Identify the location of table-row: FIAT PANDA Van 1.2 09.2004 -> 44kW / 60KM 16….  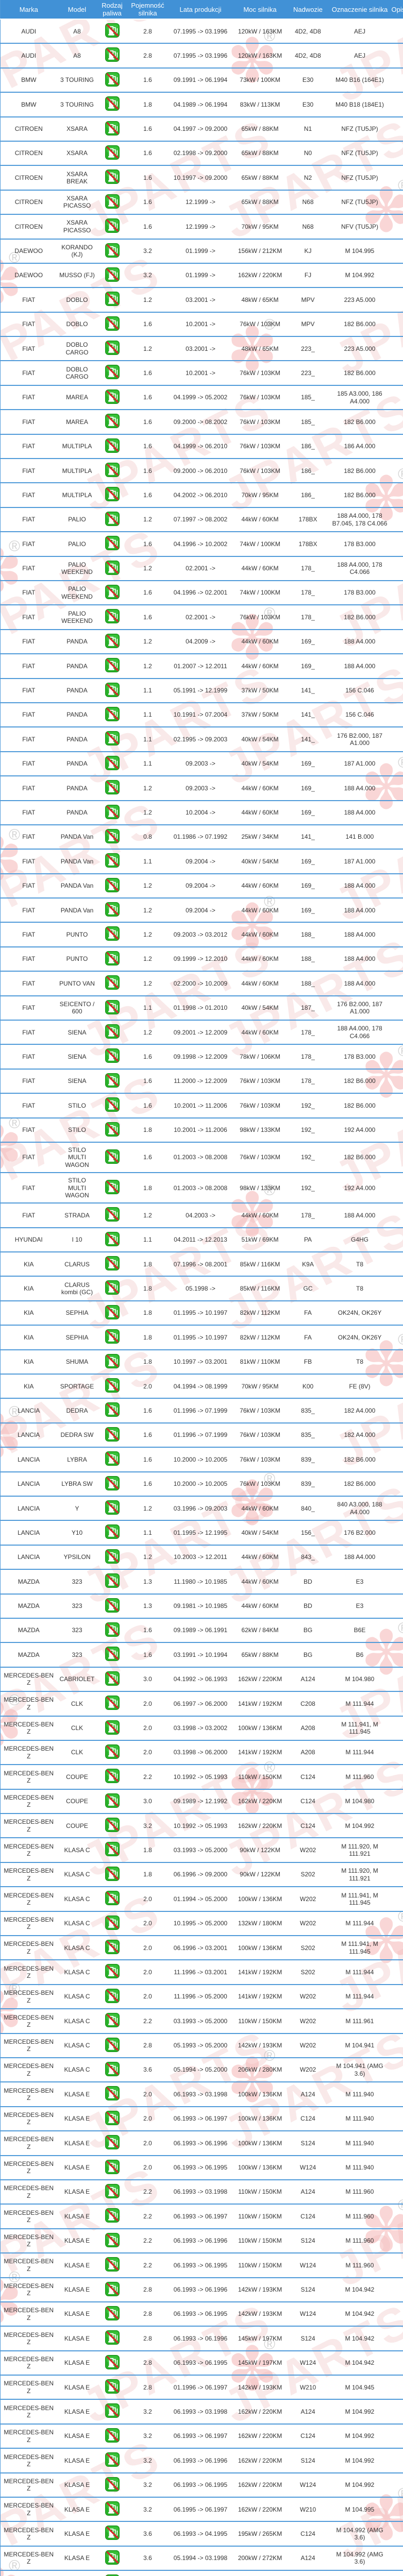
(202, 886).